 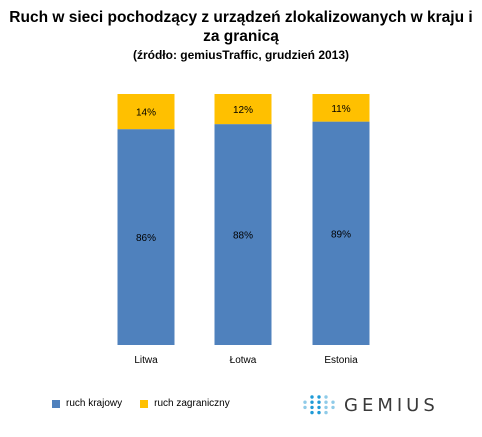 I want to click on legend-label-ruch-zagraniczny: ruch zagraniczny, so click(x=192, y=403).